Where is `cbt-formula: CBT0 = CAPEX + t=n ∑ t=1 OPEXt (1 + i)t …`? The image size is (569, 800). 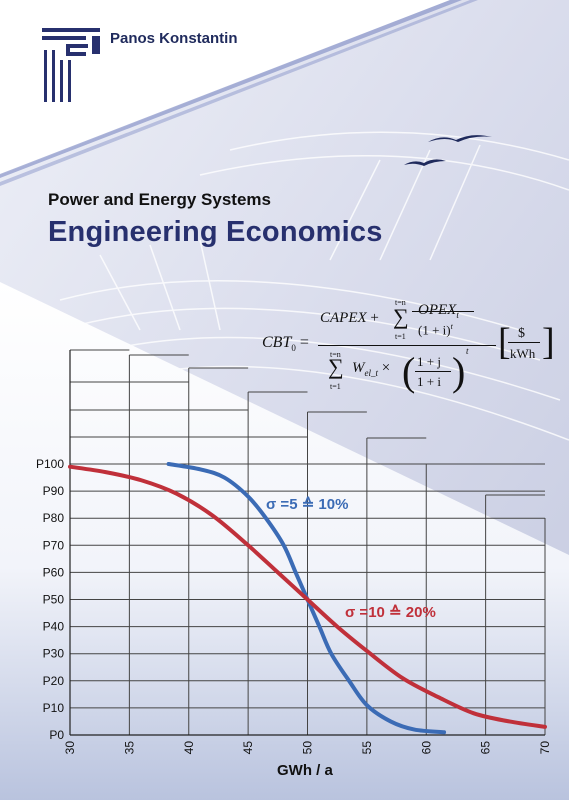 cbt-formula: CBT0 = CAPEX + t=n ∑ t=1 OPEXt (1 + i)t … is located at coordinates (412, 348).